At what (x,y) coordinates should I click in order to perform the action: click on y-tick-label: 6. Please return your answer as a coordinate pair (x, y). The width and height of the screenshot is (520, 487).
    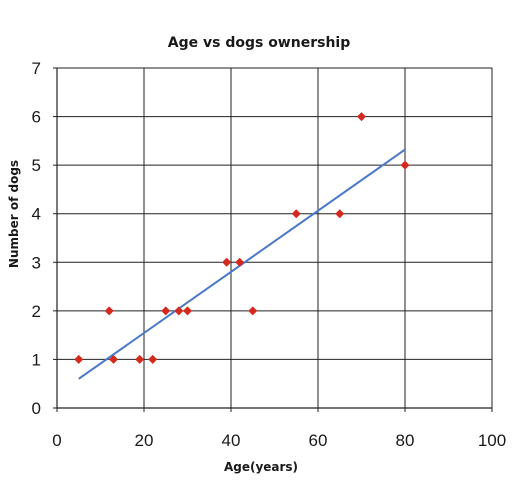
    Looking at the image, I should click on (36, 117).